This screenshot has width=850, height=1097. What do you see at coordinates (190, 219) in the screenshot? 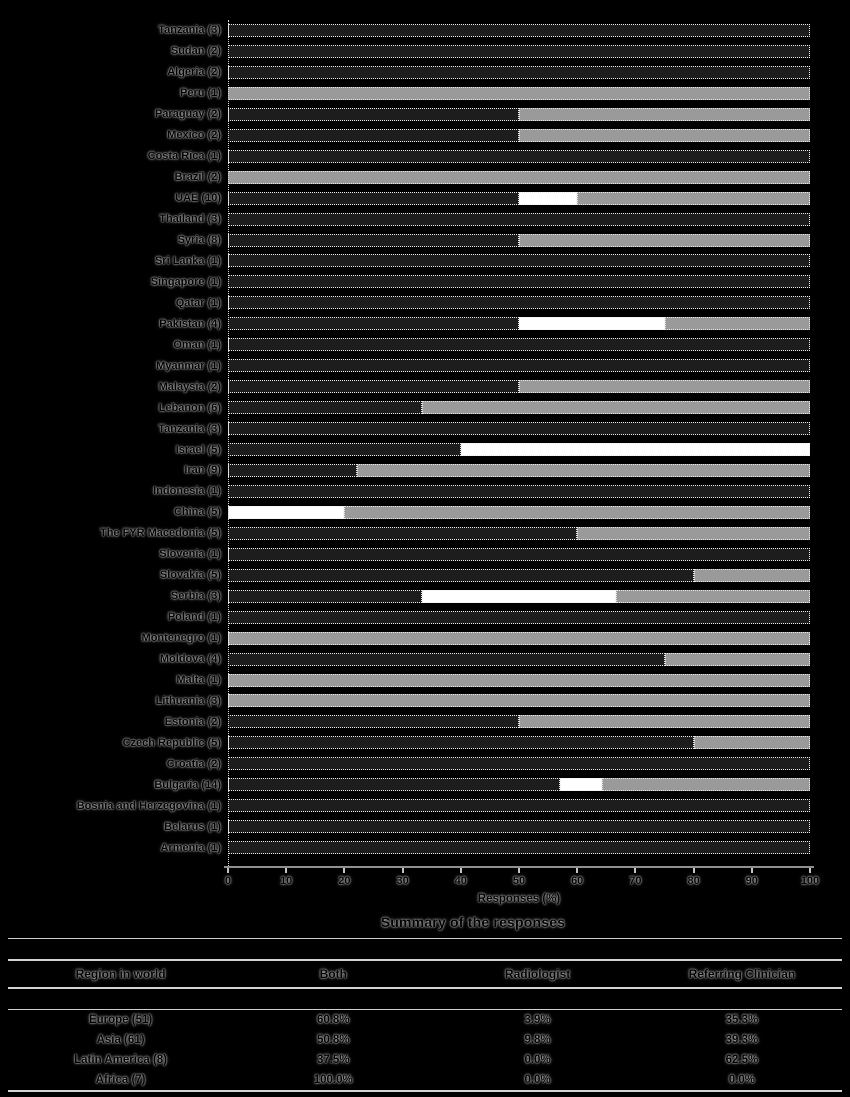
I see `country-label: Thailand (3)` at bounding box center [190, 219].